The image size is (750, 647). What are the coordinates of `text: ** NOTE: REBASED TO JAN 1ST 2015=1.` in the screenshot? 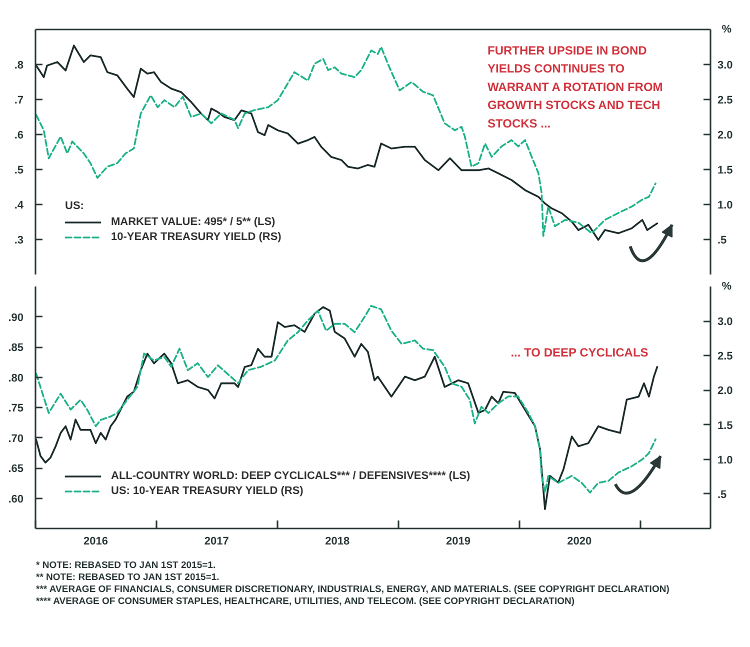 It's located at (128, 578).